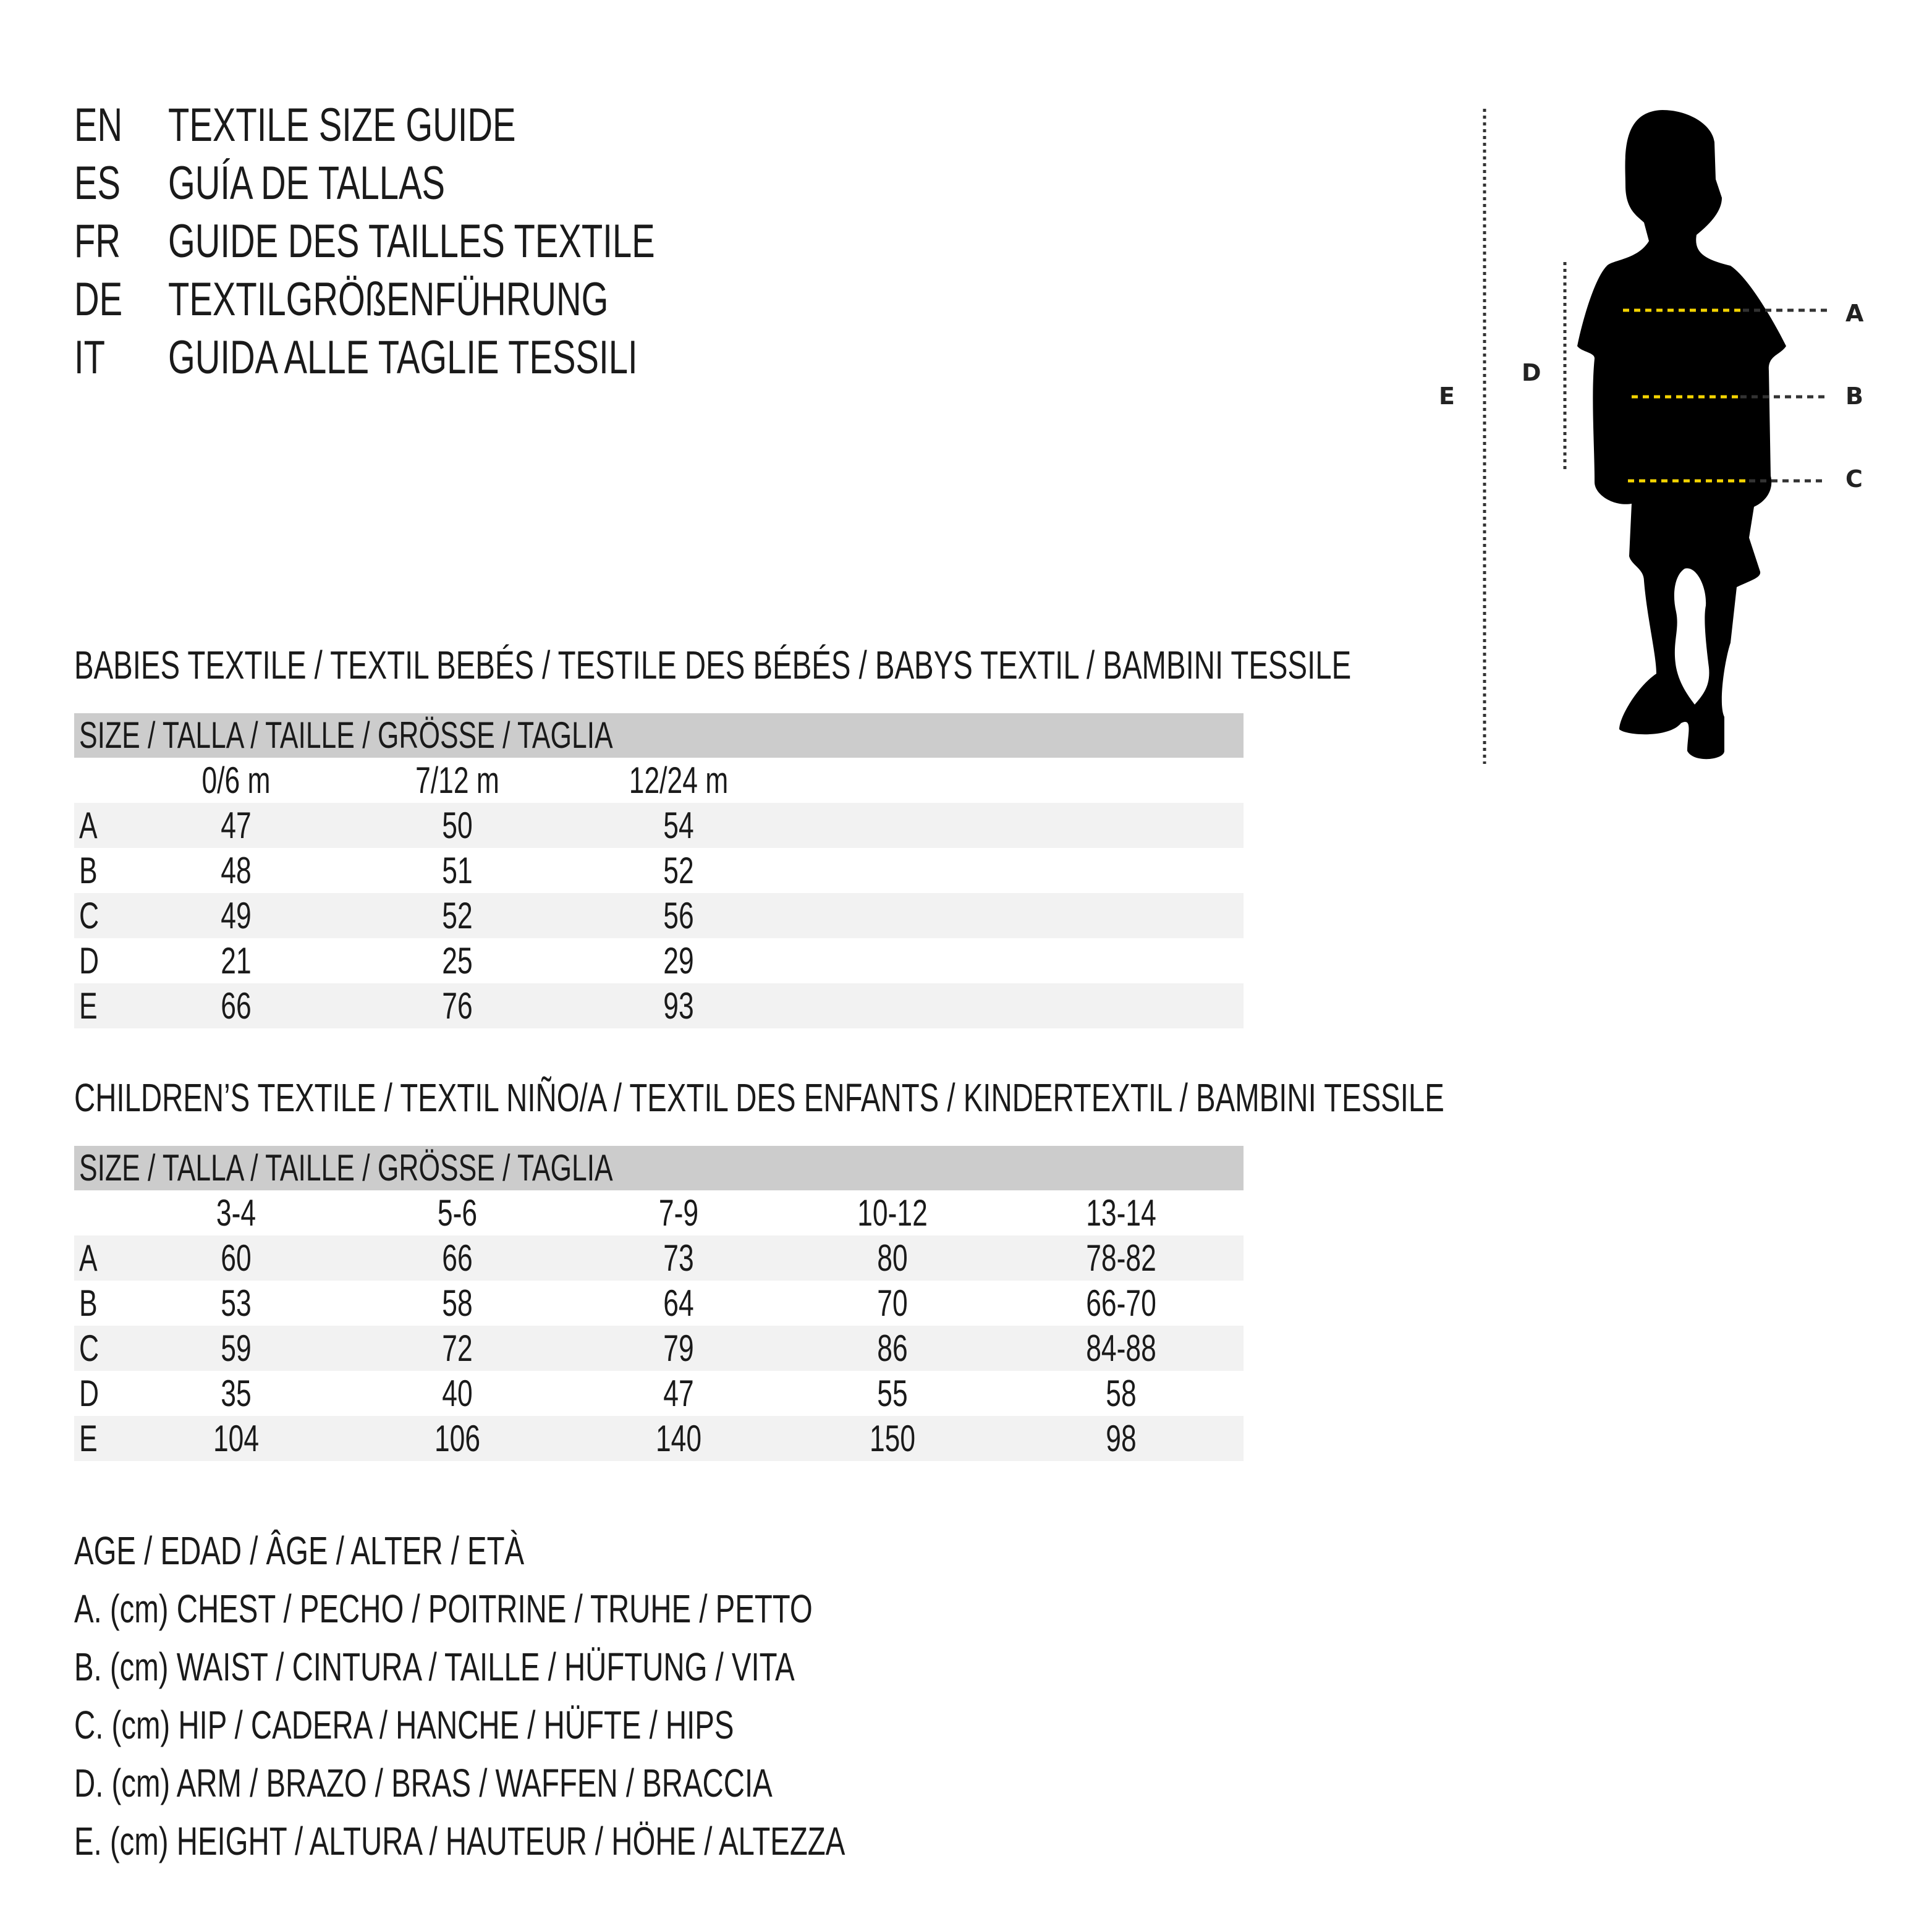 The height and width of the screenshot is (1932, 1932). What do you see at coordinates (661, 300) in the screenshot?
I see `title-row: DE TEXTILGRÖßENFÜHRUNG` at bounding box center [661, 300].